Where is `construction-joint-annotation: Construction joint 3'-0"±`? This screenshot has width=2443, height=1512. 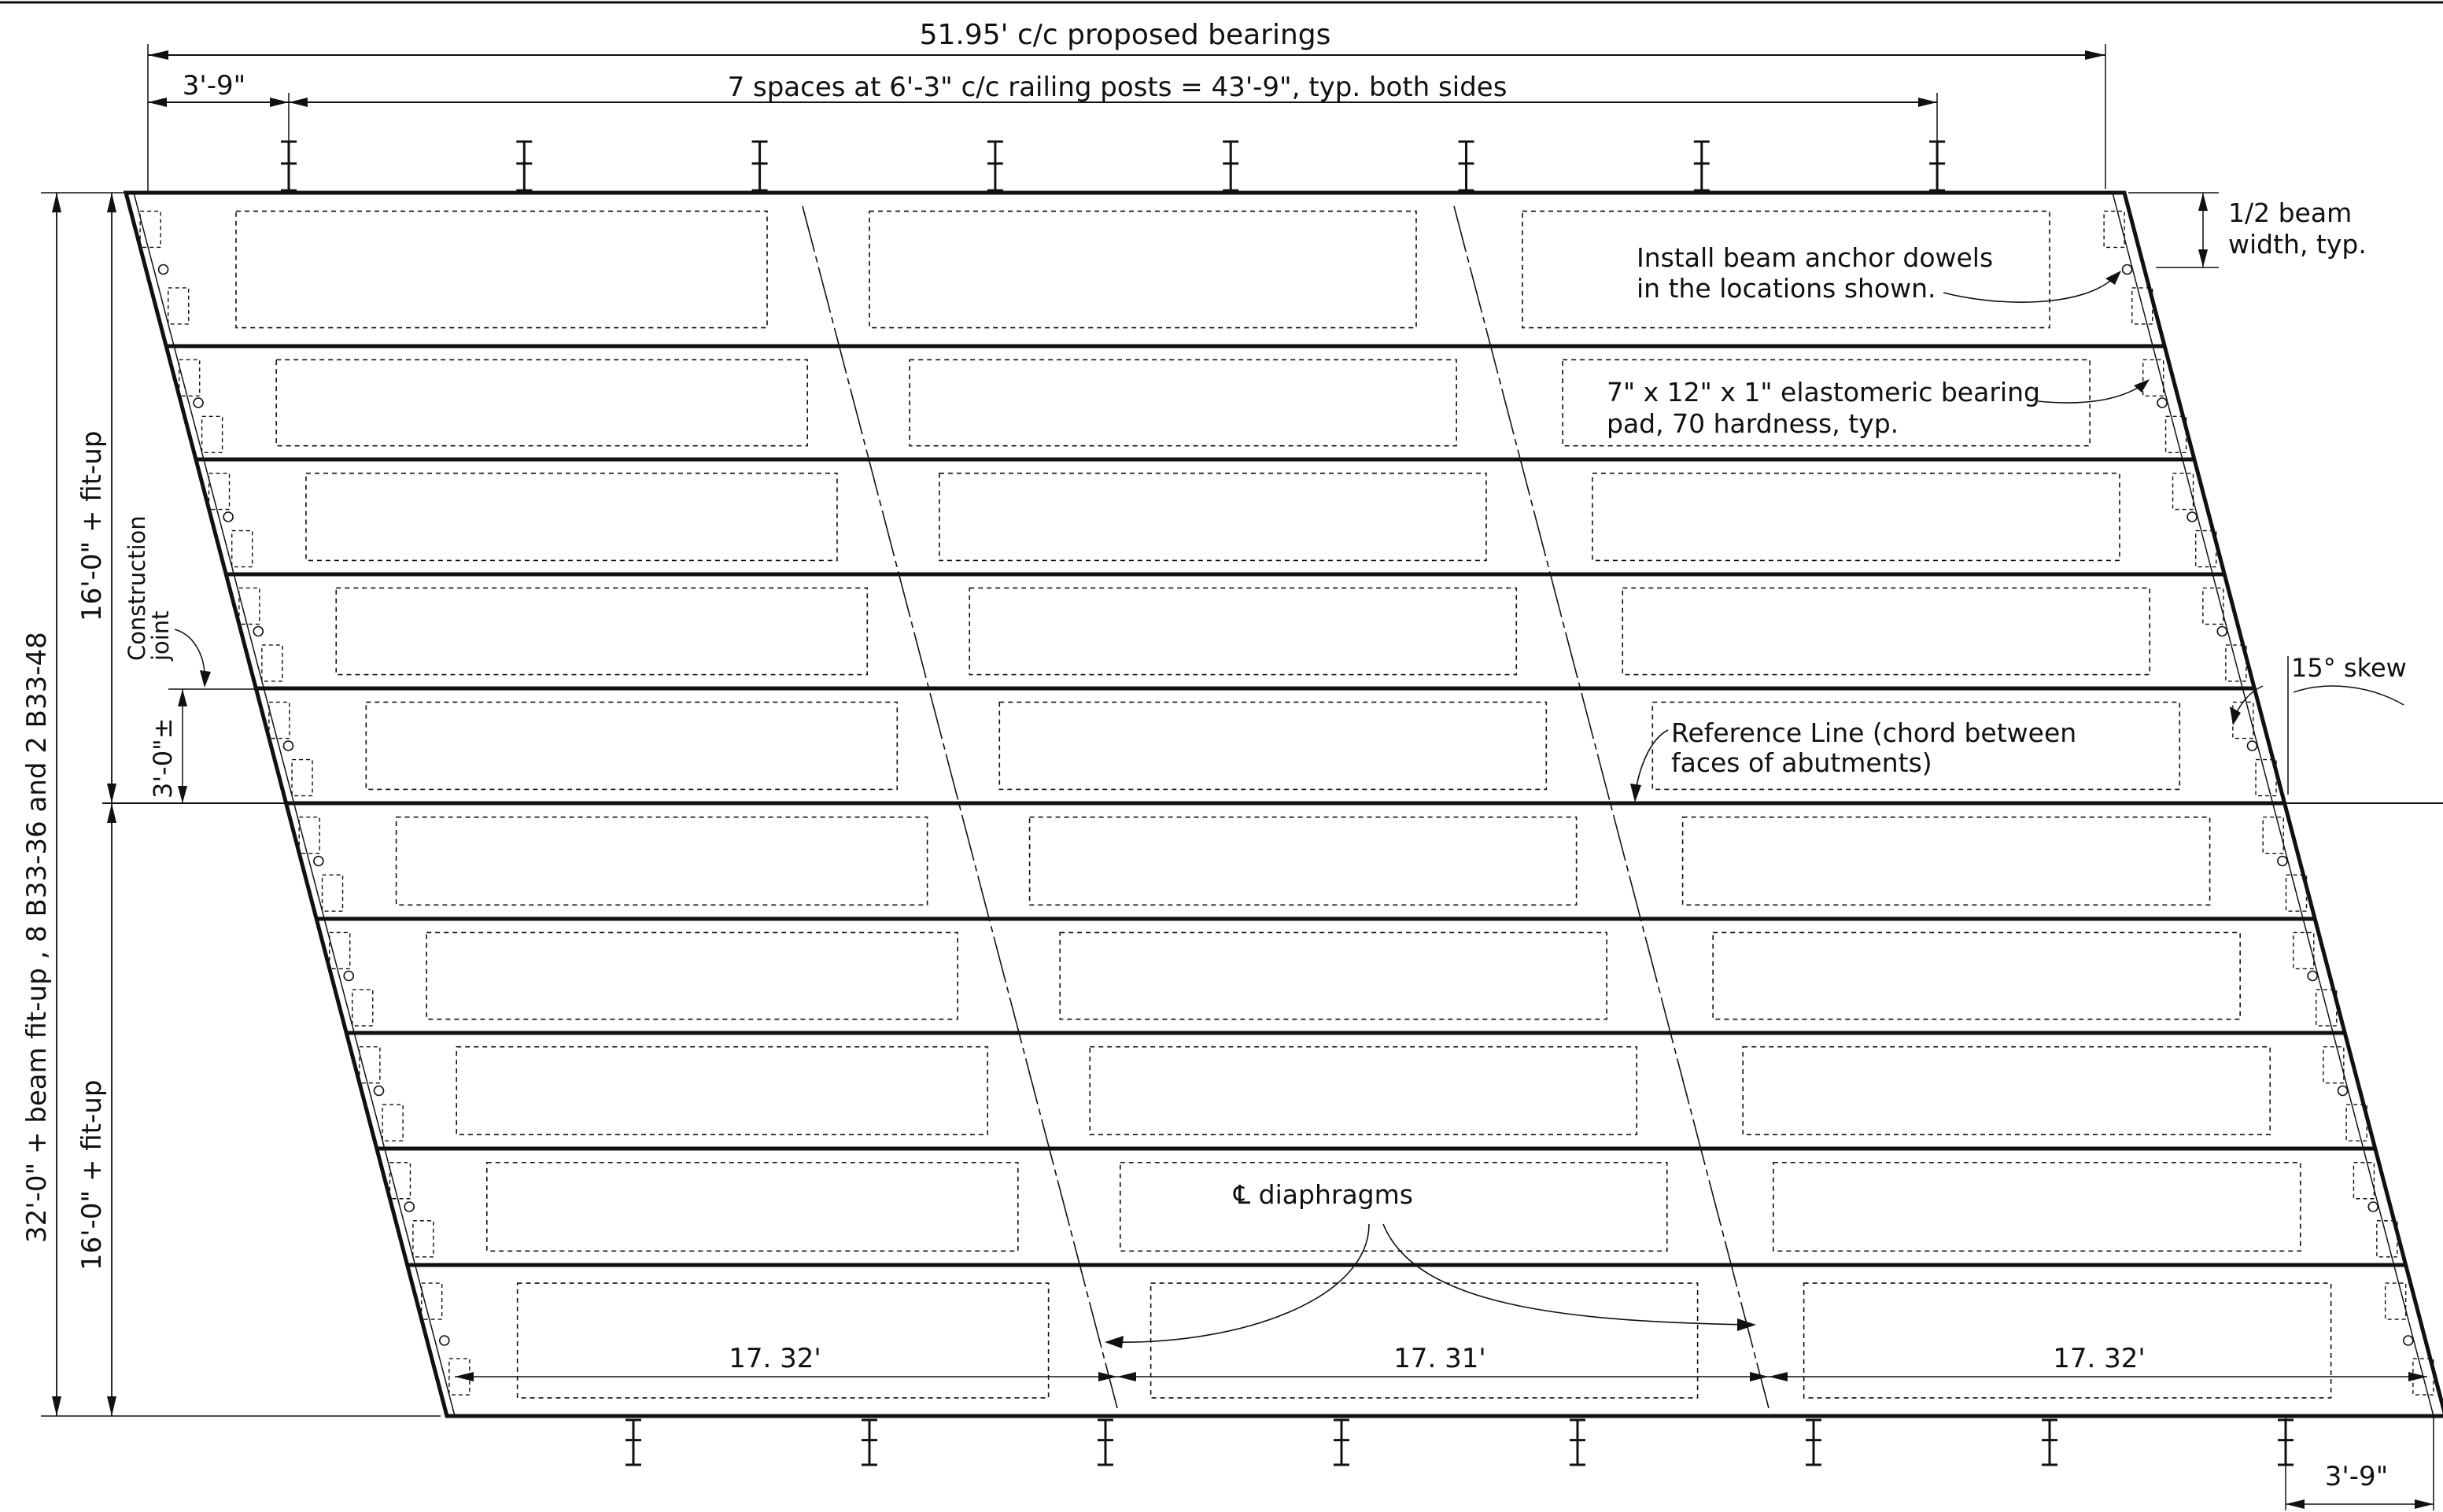
construction-joint-annotation: Construction joint 3'-0"± is located at coordinates (190, 659).